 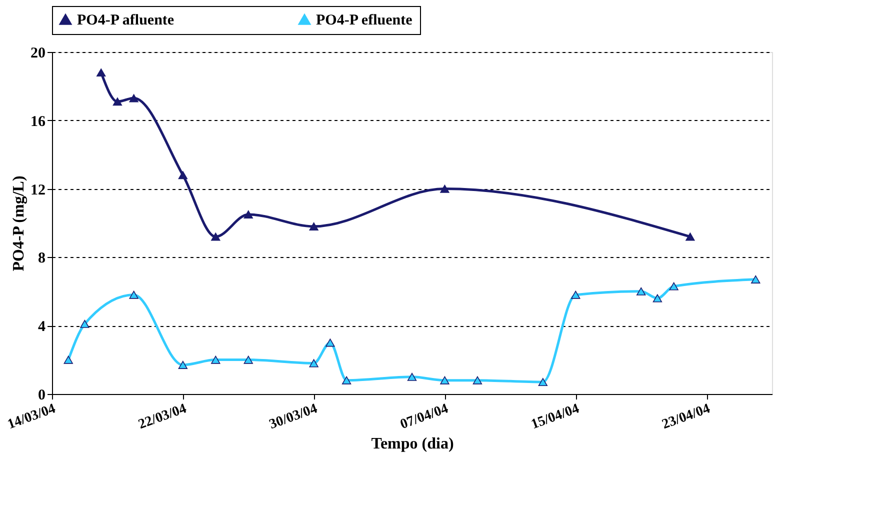 What do you see at coordinates (125, 20) in the screenshot?
I see `legend-label: PO4-P afluente` at bounding box center [125, 20].